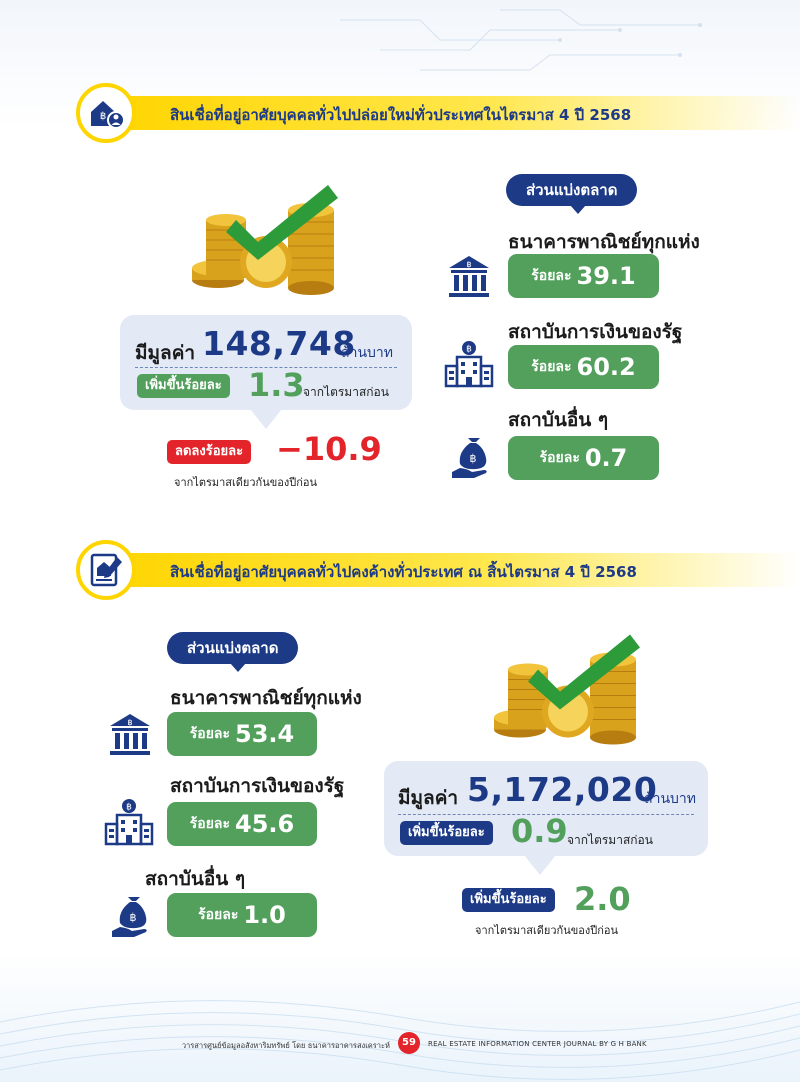 This screenshot has width=800, height=1082. Describe the element at coordinates (606, 367) in the screenshot. I see `section1-share-gov-value: 60.2` at that location.